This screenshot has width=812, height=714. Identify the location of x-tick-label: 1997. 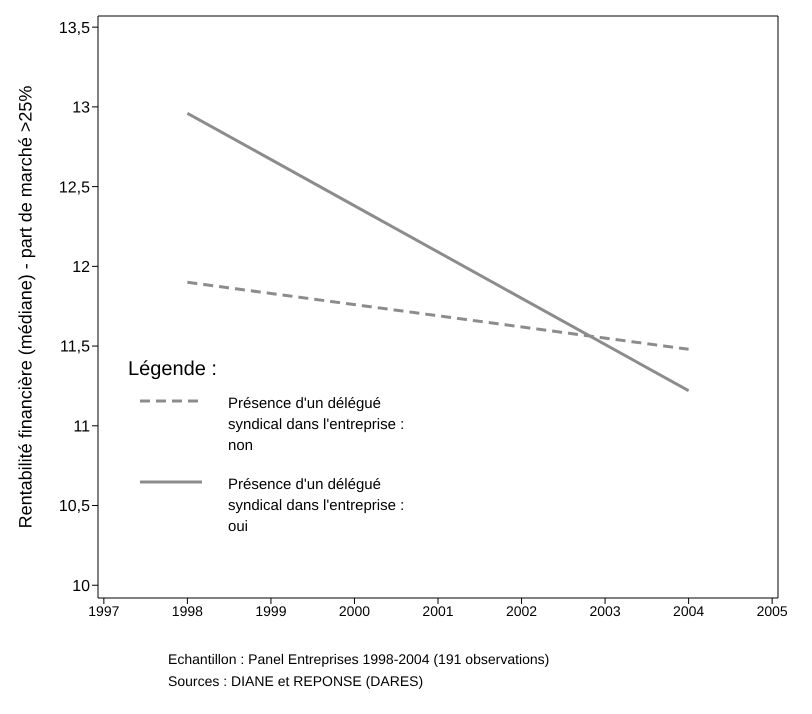
(104, 610).